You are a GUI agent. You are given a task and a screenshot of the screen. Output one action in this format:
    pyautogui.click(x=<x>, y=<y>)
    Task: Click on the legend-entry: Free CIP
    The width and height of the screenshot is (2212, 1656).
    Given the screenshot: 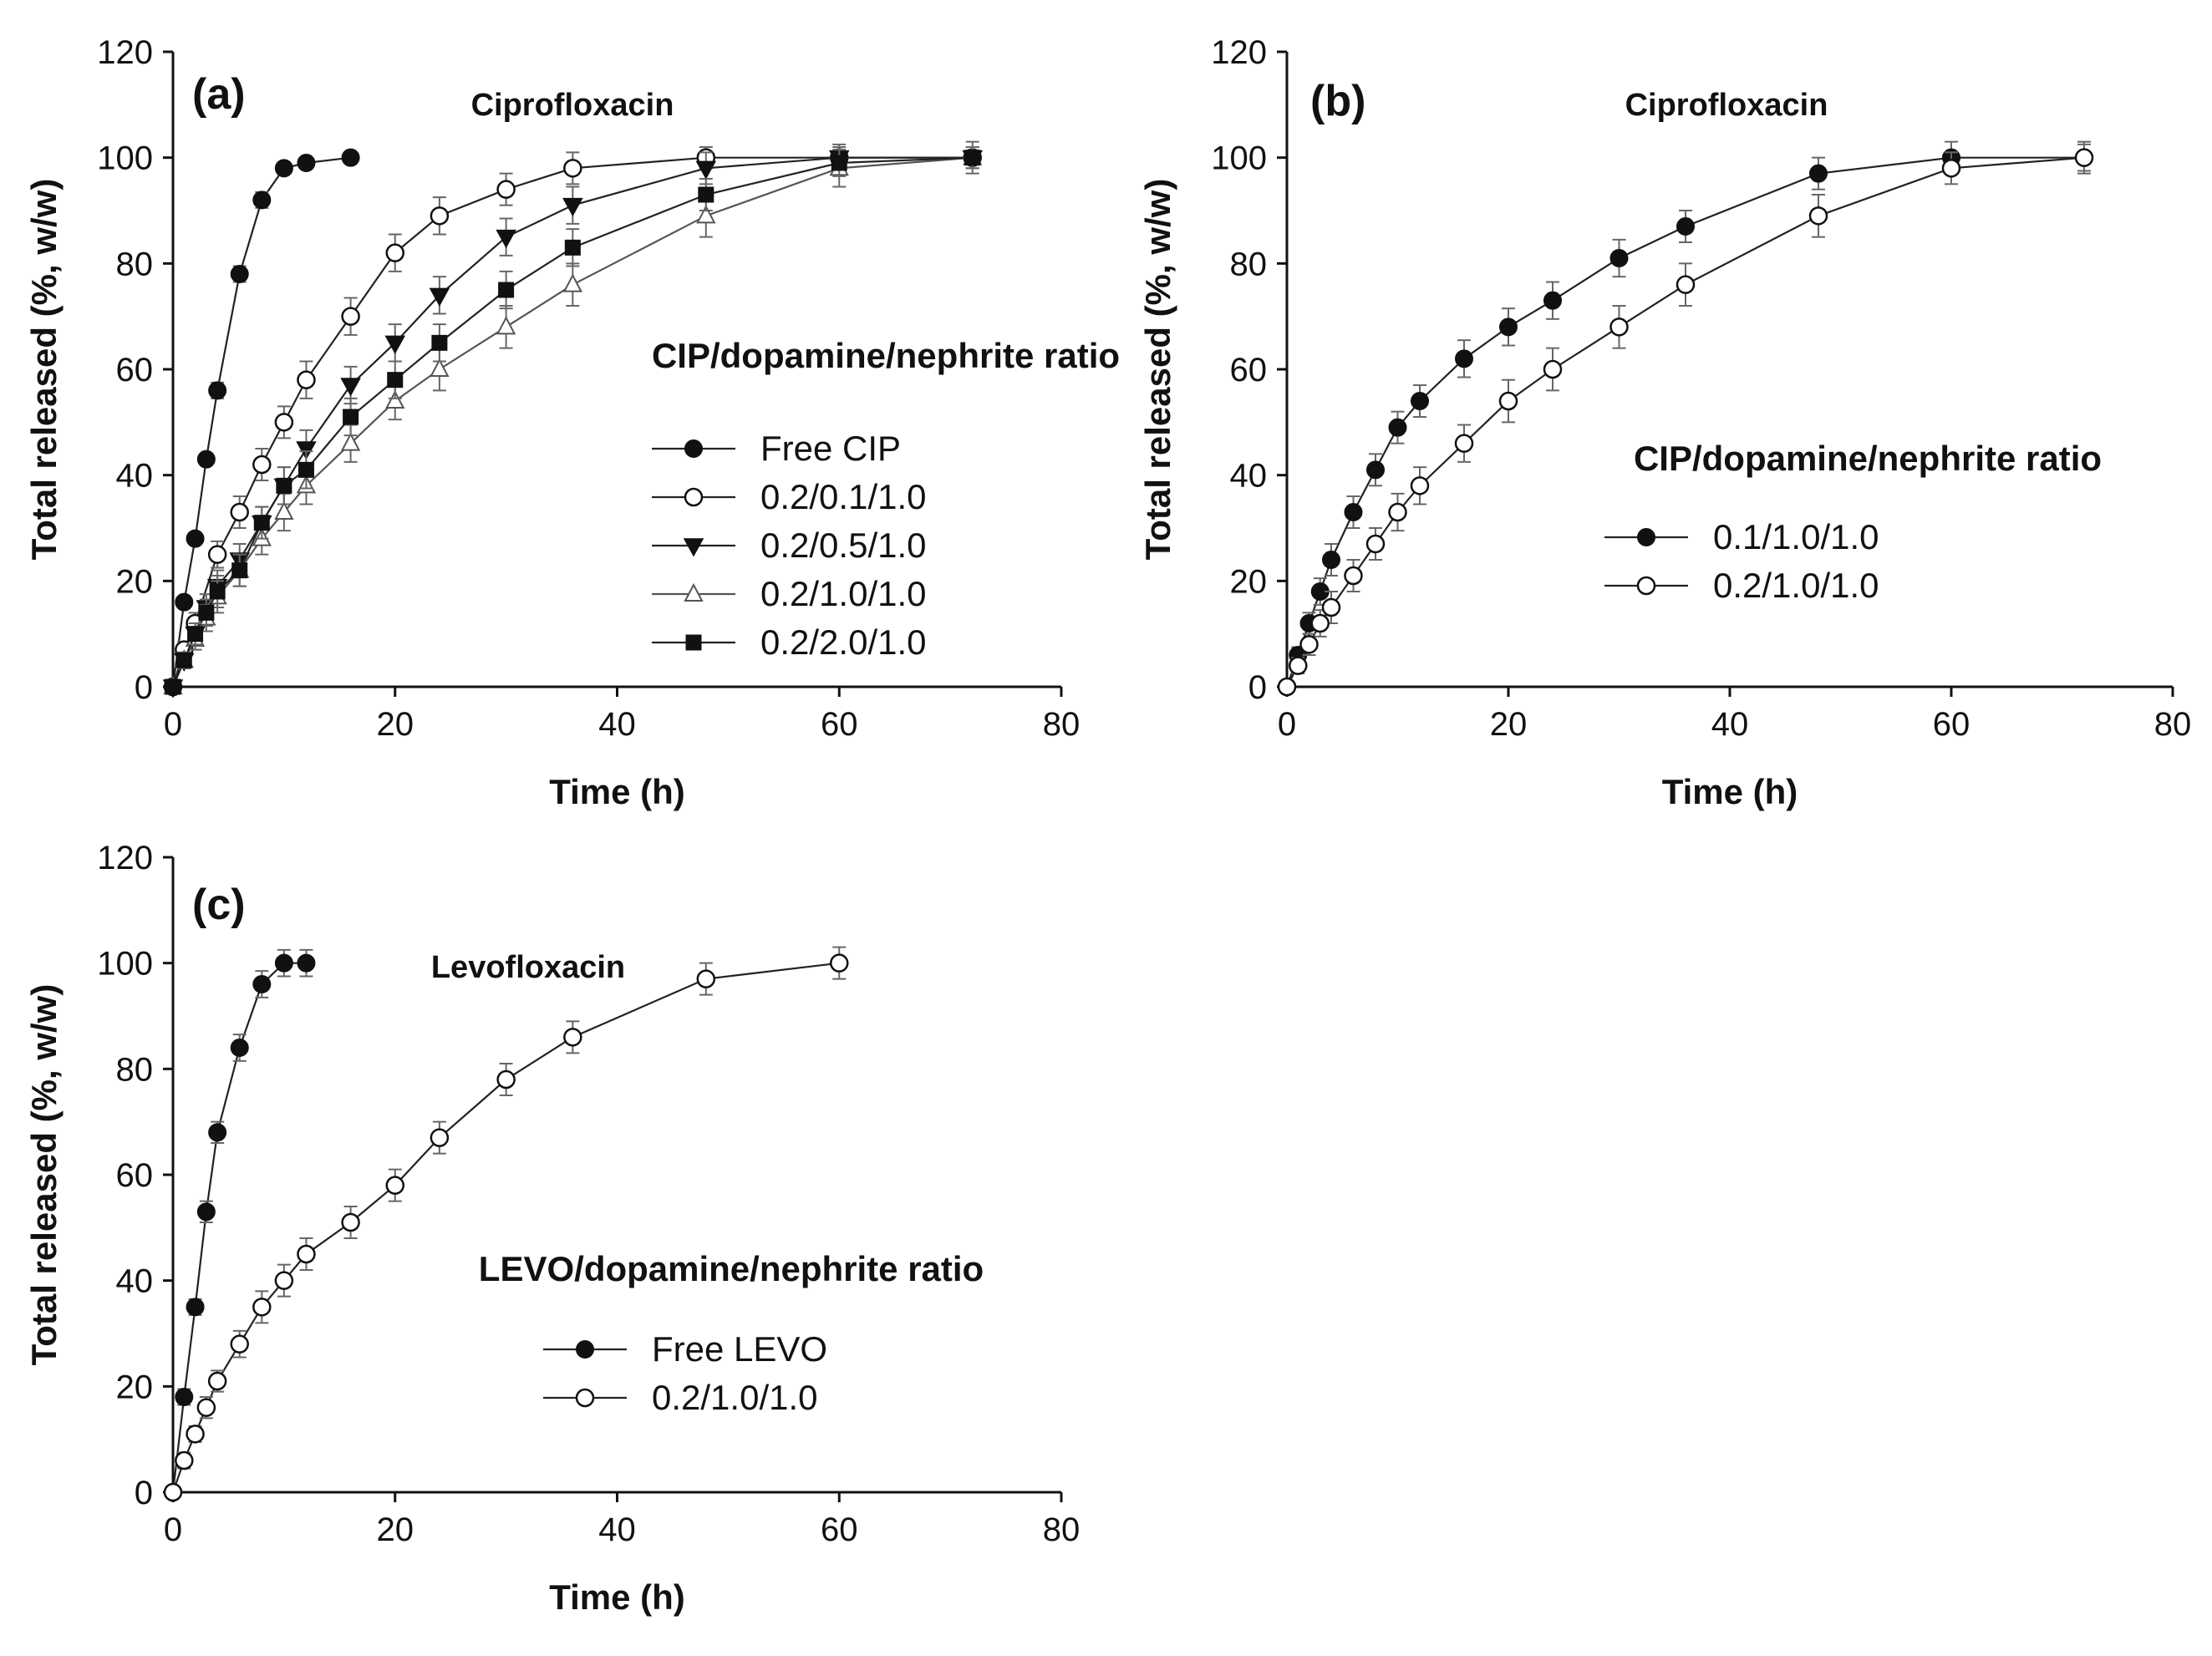 What is the action you would take?
    pyautogui.click(x=776, y=448)
    